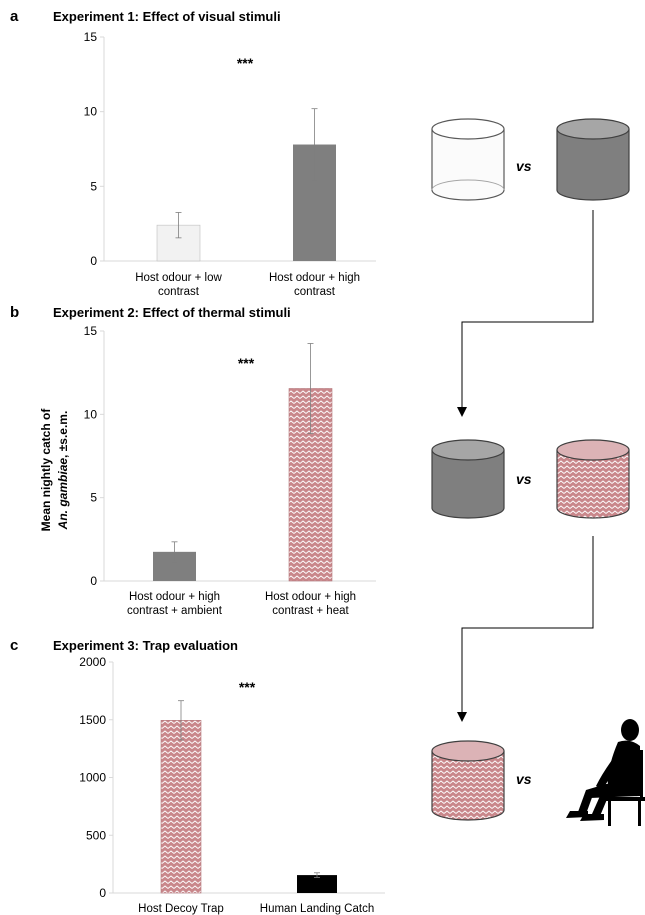 The image size is (645, 915). Describe the element at coordinates (14, 16) in the screenshot. I see `panel-a-letter: a` at that location.